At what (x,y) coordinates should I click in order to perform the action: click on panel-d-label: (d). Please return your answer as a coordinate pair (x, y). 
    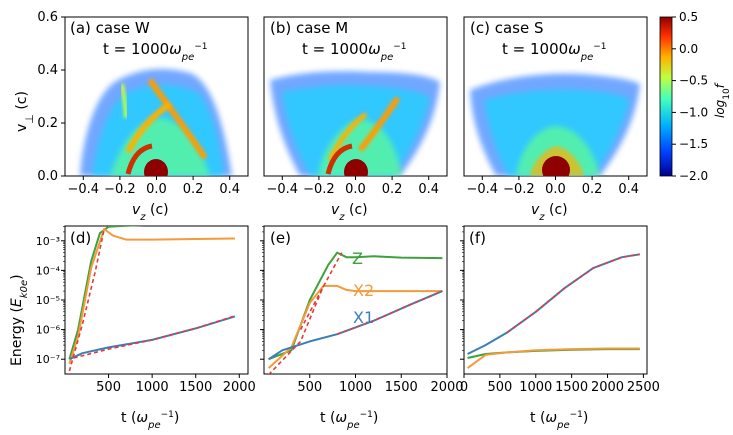
    Looking at the image, I should click on (80, 238).